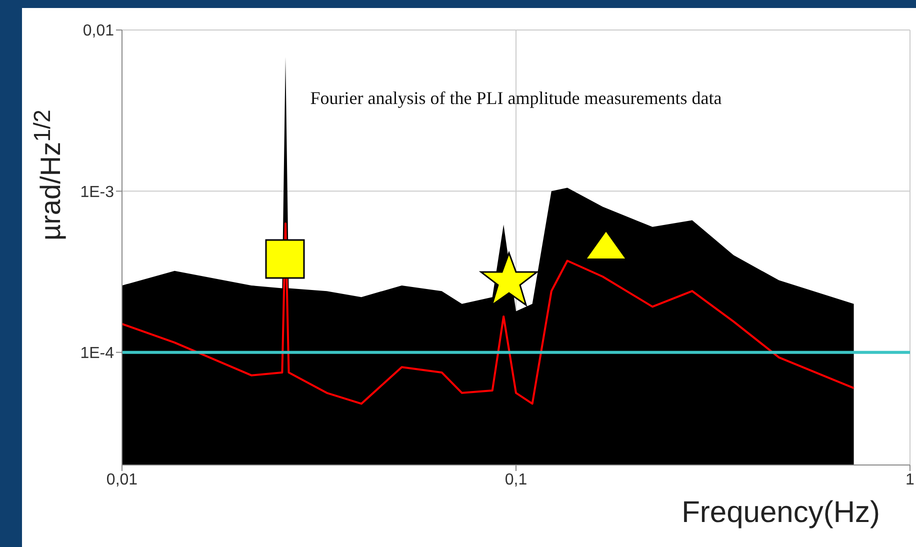  I want to click on x-tick-label: 0,1, so click(516, 479).